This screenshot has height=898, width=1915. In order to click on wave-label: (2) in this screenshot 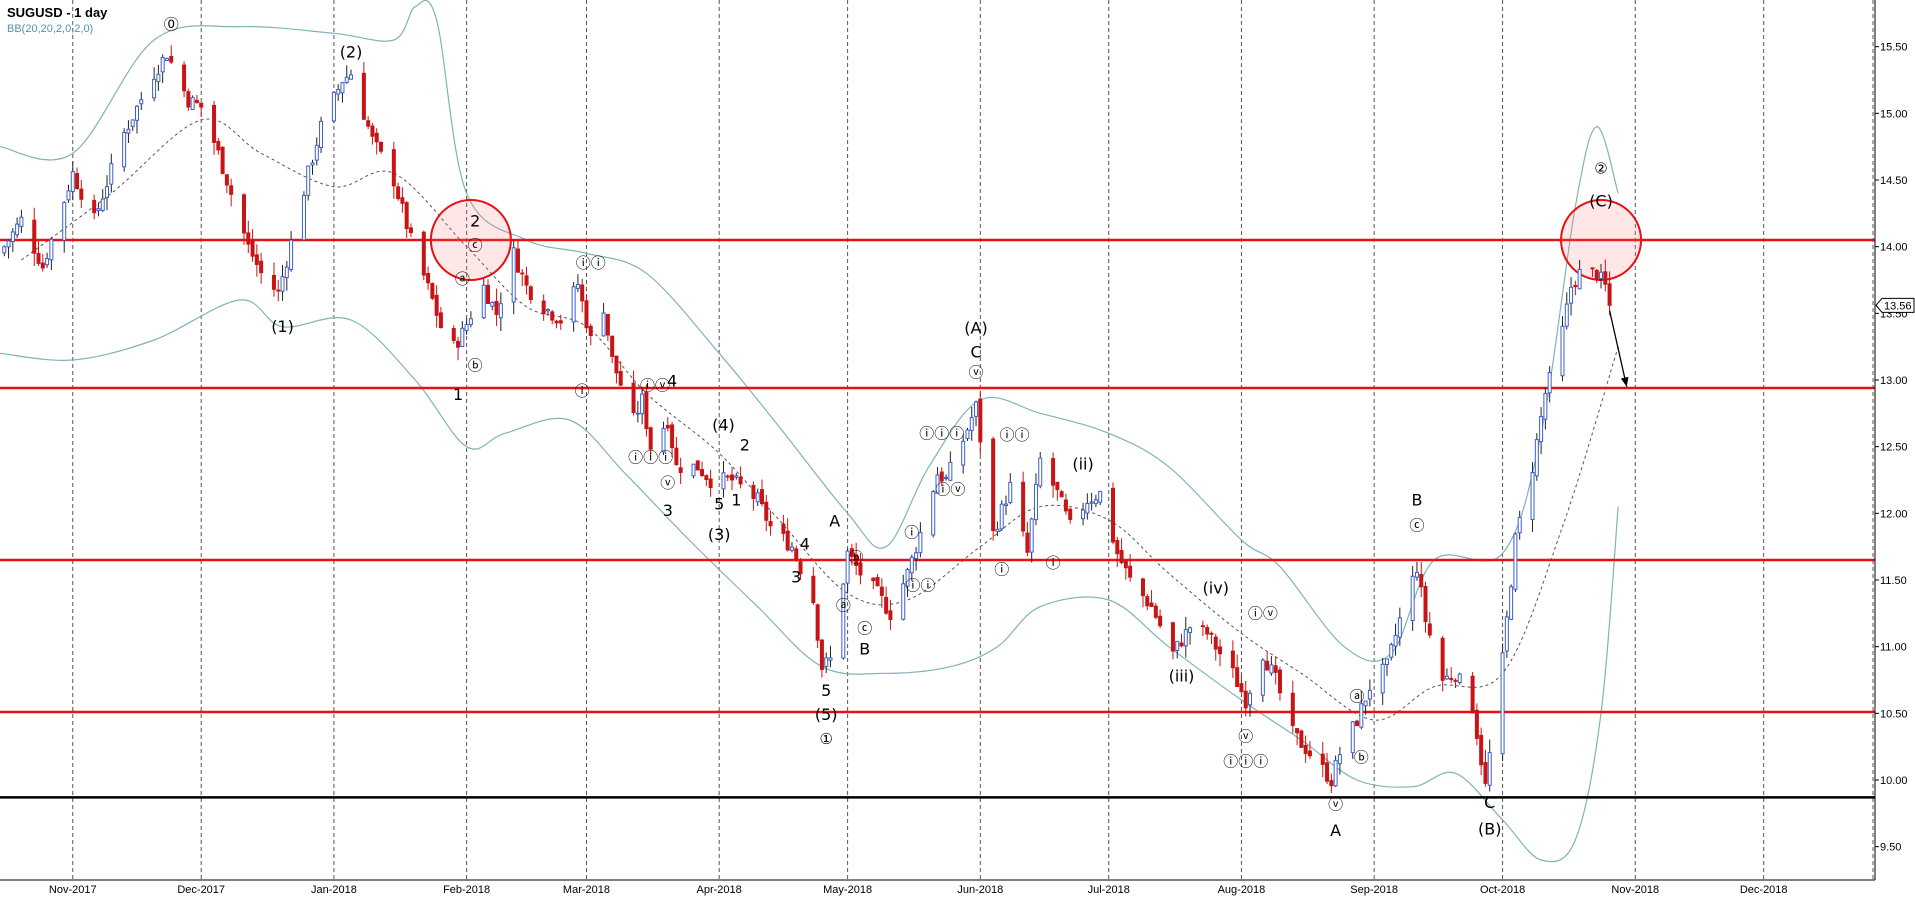, I will do `click(351, 51)`.